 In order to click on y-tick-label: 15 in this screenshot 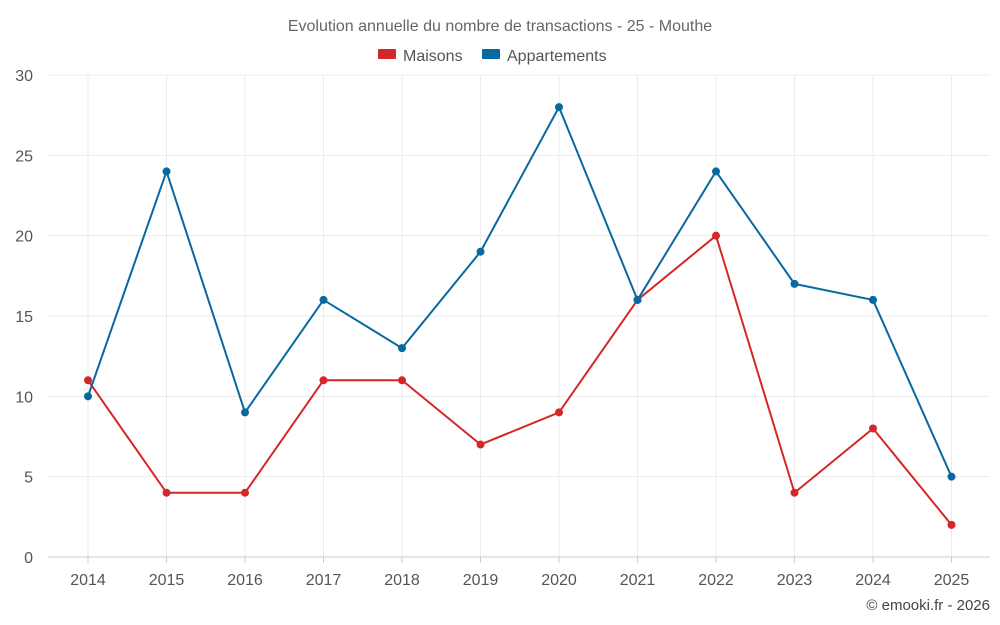, I will do `click(24, 317)`.